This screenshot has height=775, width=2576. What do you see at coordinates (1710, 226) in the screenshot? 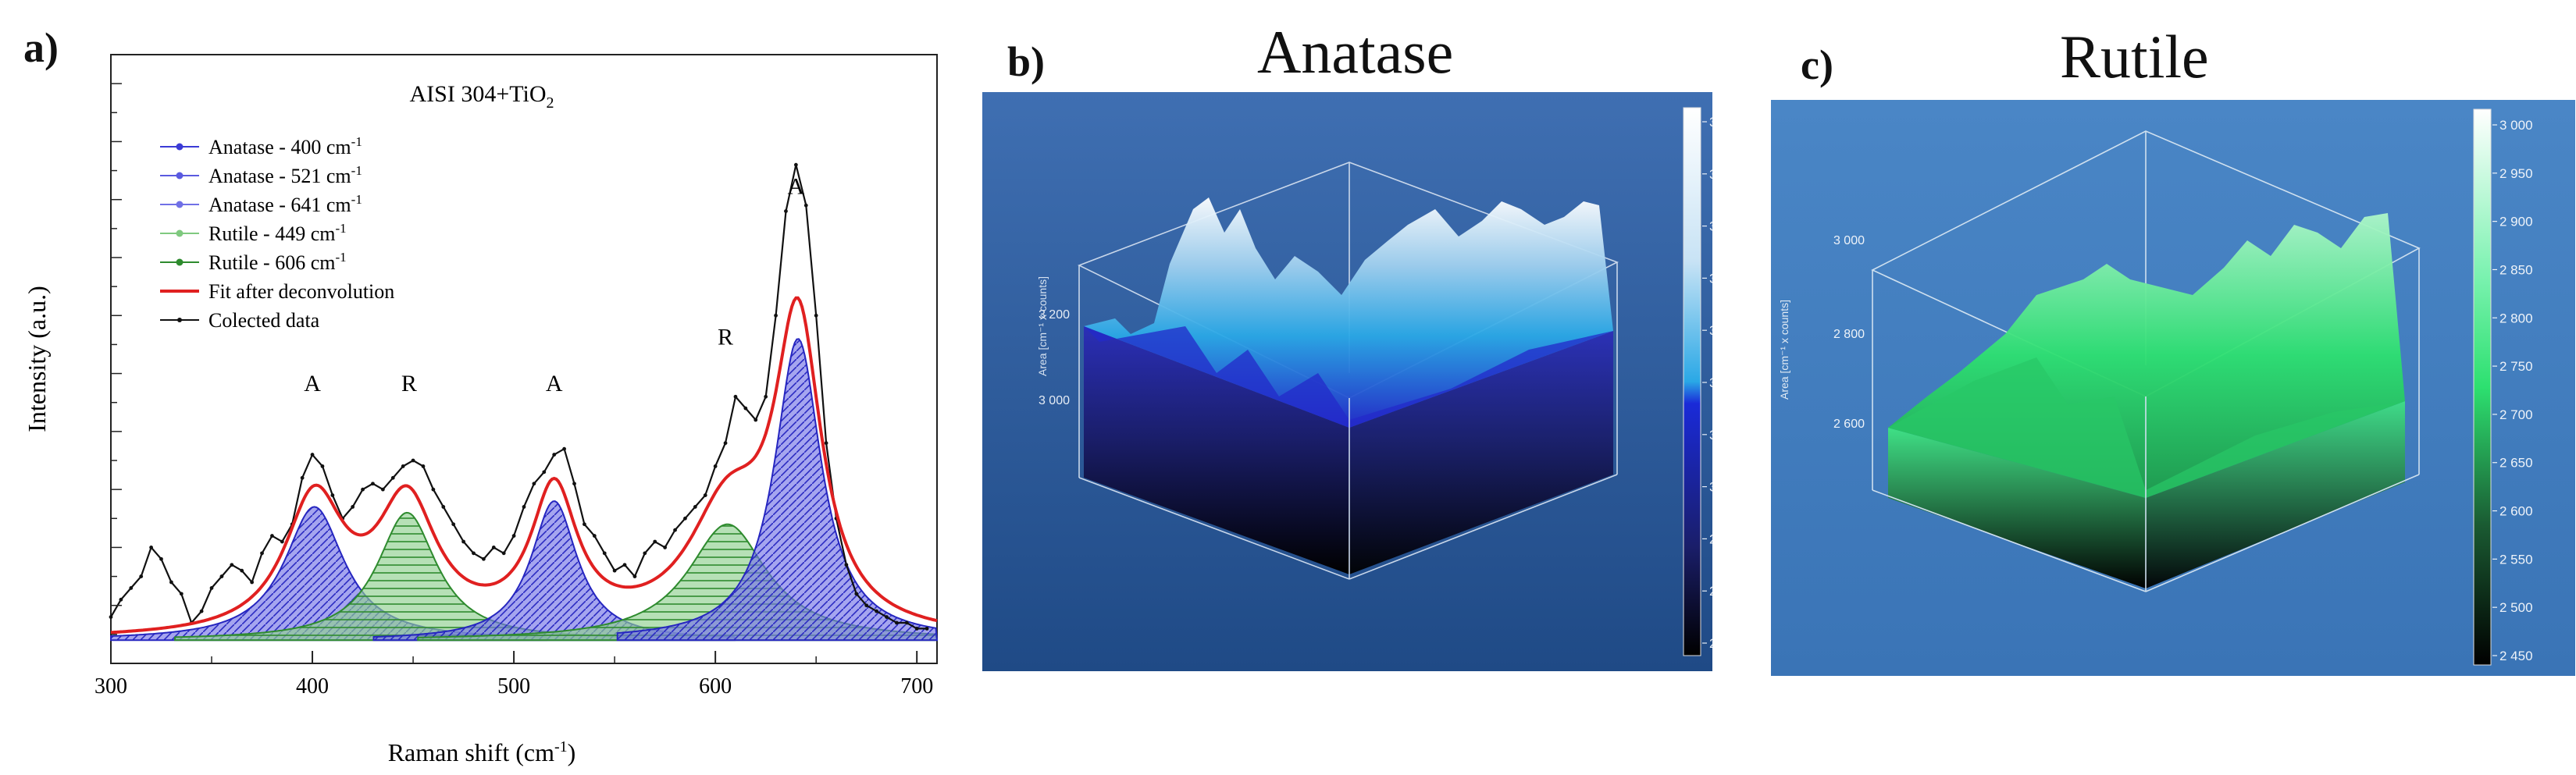
I see `colorbar-tick-label: 3 250` at bounding box center [1710, 226].